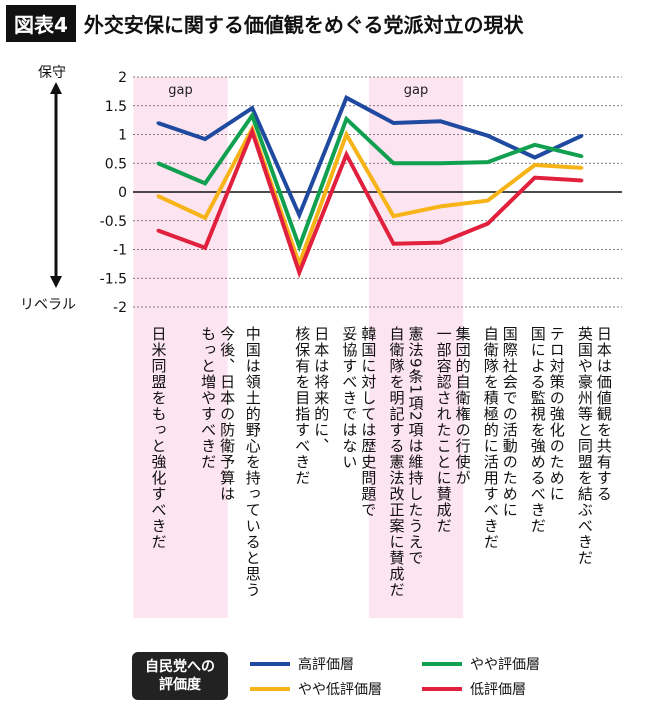  What do you see at coordinates (453, 430) in the screenshot?
I see `category-label: 集団的自衛権の行使が 一部容認されたことに賛成だ` at bounding box center [453, 430].